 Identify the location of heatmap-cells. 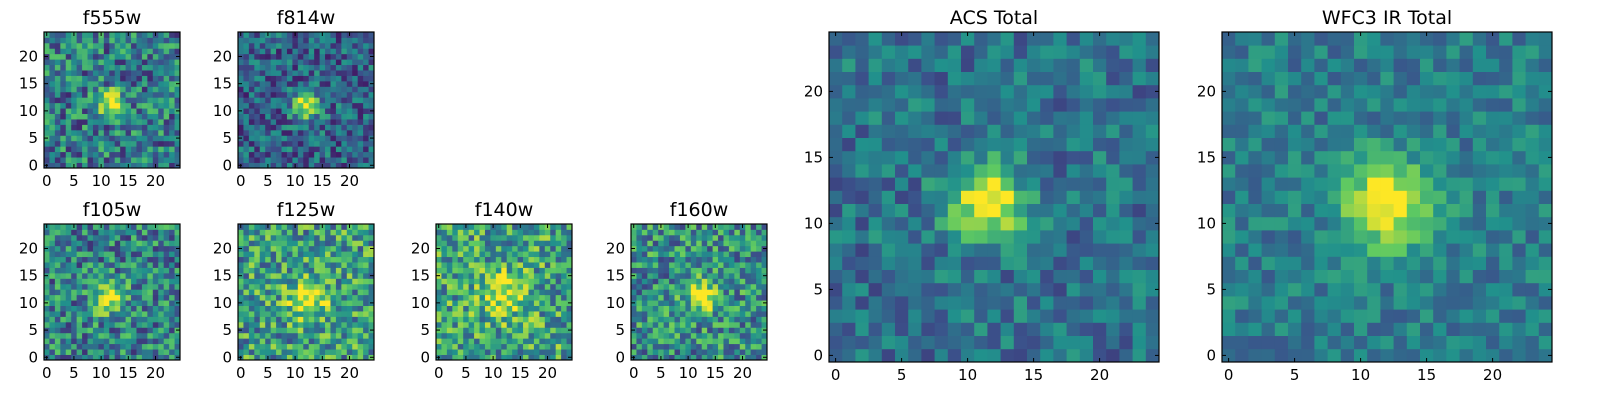
(504, 292).